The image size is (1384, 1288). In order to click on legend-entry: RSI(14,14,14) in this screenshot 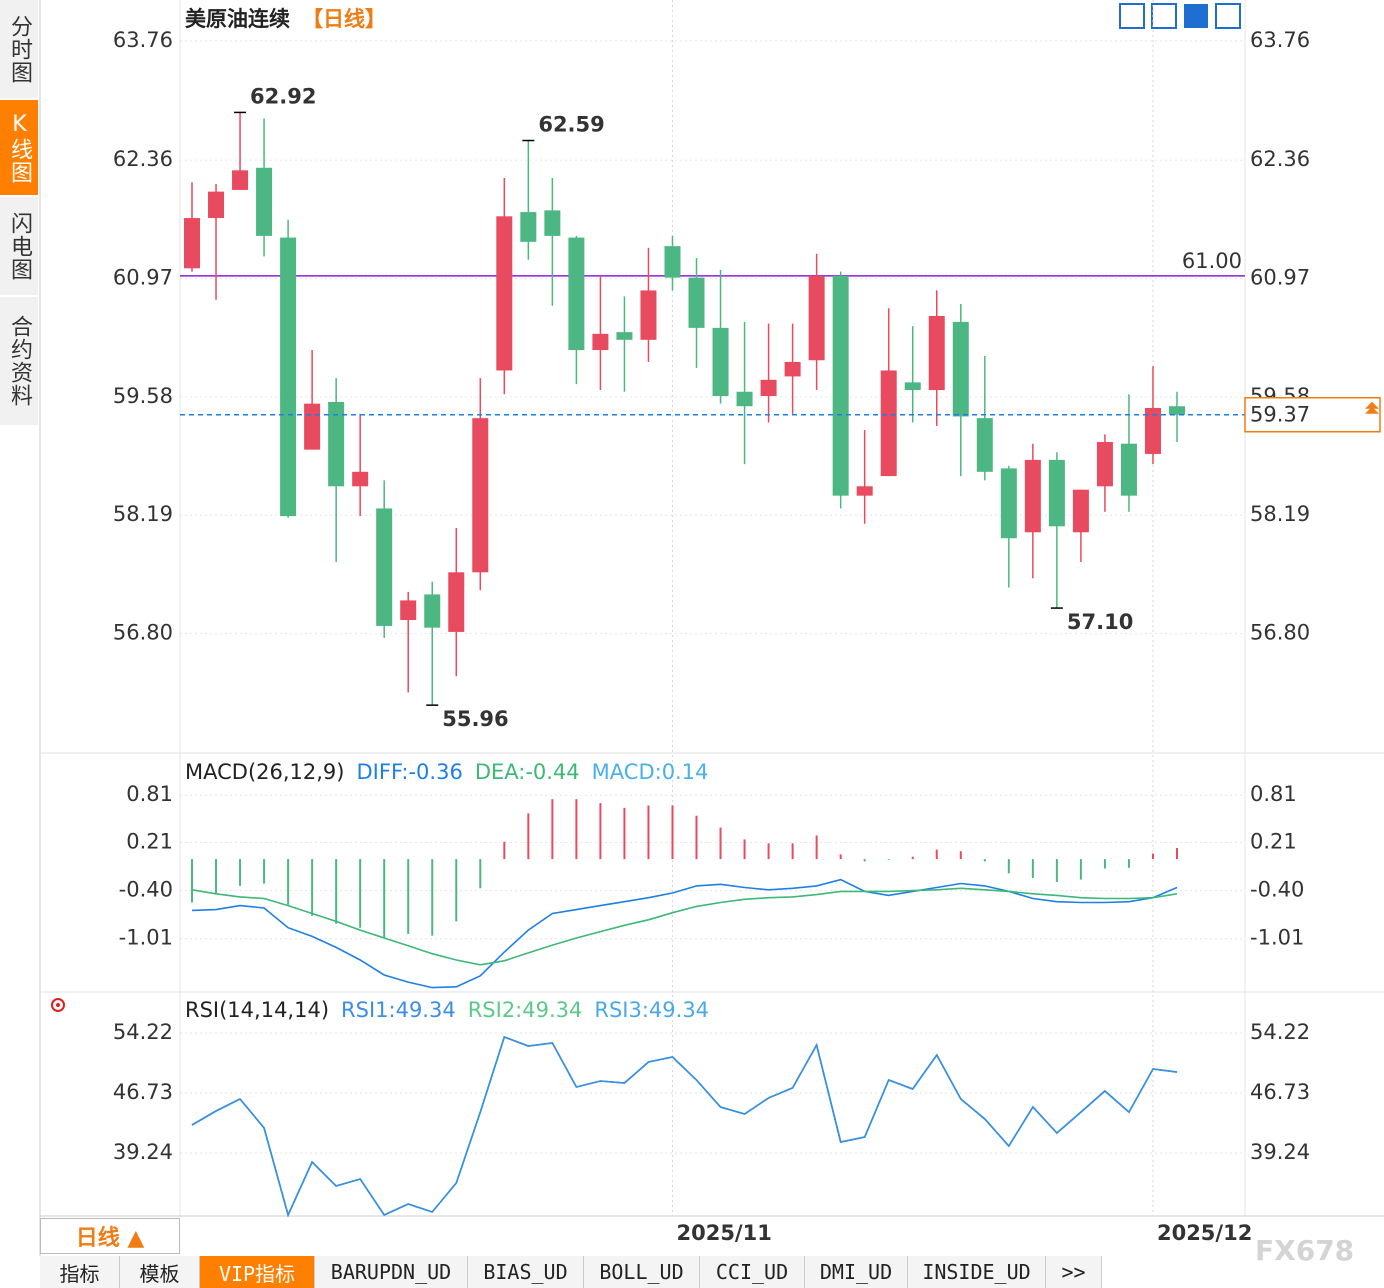, I will do `click(257, 1010)`.